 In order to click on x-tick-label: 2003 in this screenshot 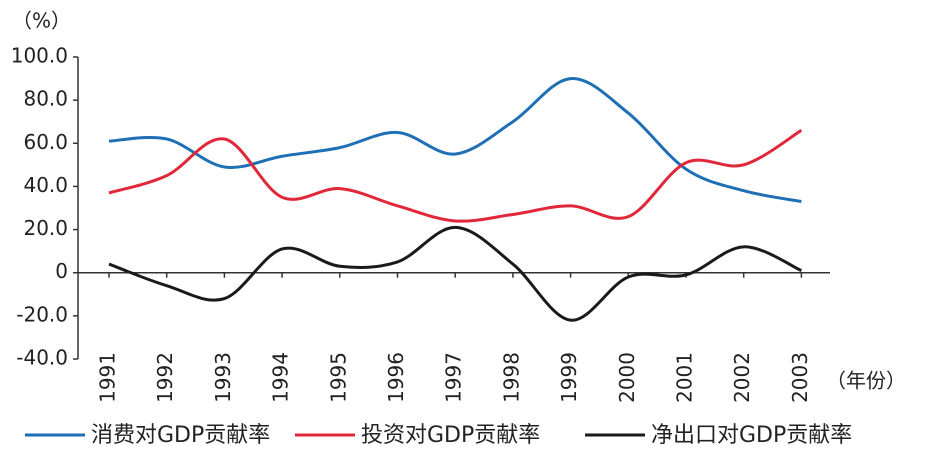, I will do `click(800, 377)`.